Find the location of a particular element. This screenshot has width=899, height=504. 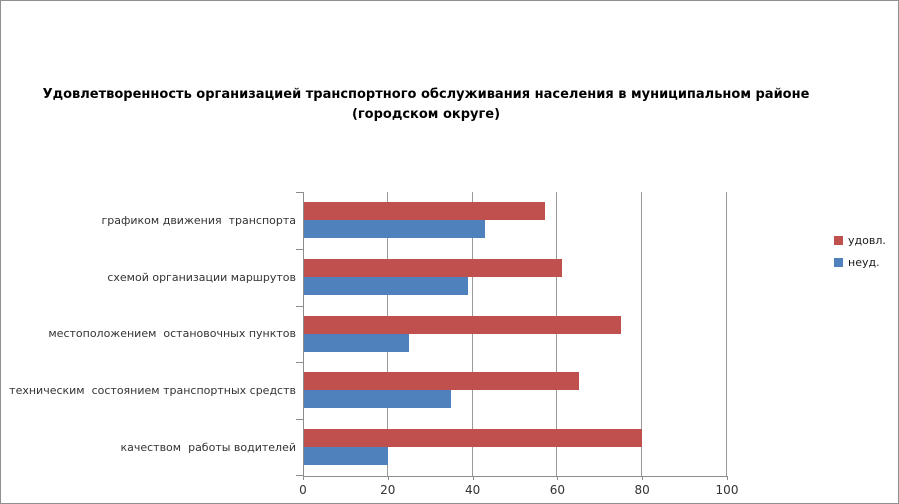

x-axis-label-20: 20 is located at coordinates (388, 490).